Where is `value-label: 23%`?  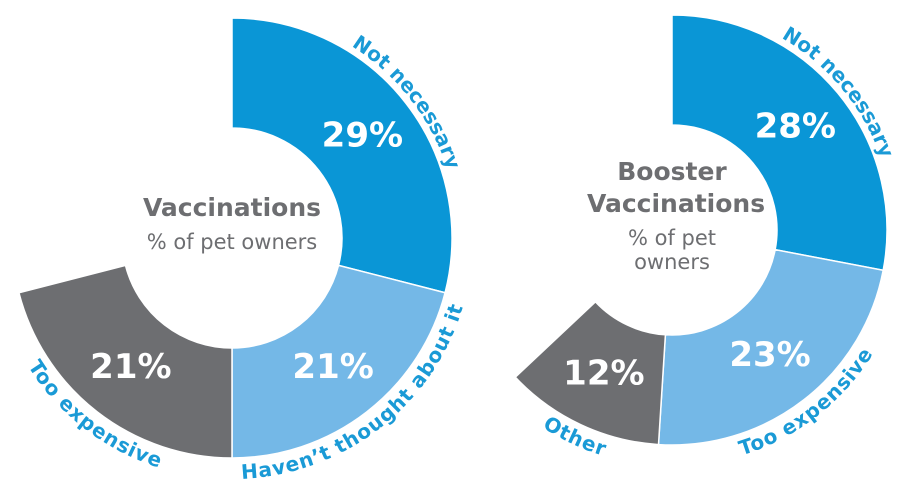 value-label: 23% is located at coordinates (769, 355).